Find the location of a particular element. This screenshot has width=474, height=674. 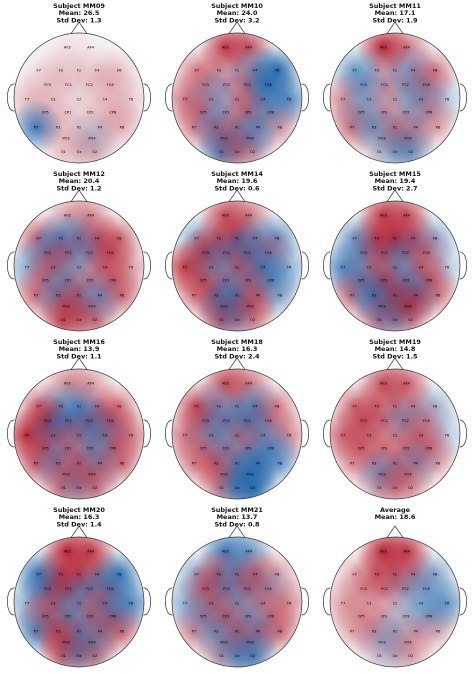

electrode-label-AF4: AF4 is located at coordinates (91, 551).